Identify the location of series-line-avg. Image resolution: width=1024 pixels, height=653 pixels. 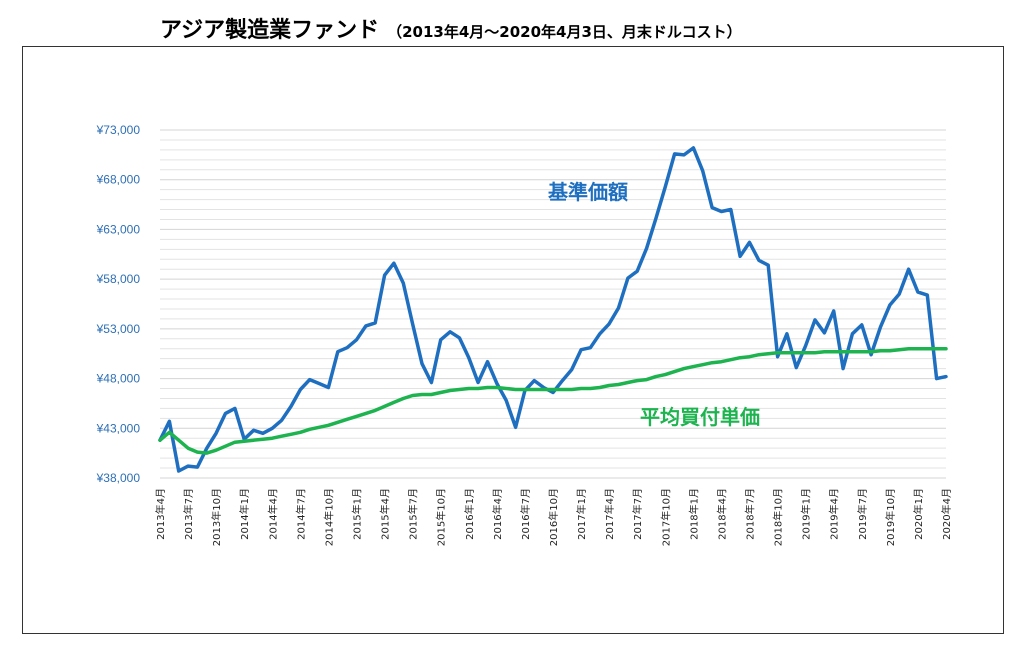
(553, 400).